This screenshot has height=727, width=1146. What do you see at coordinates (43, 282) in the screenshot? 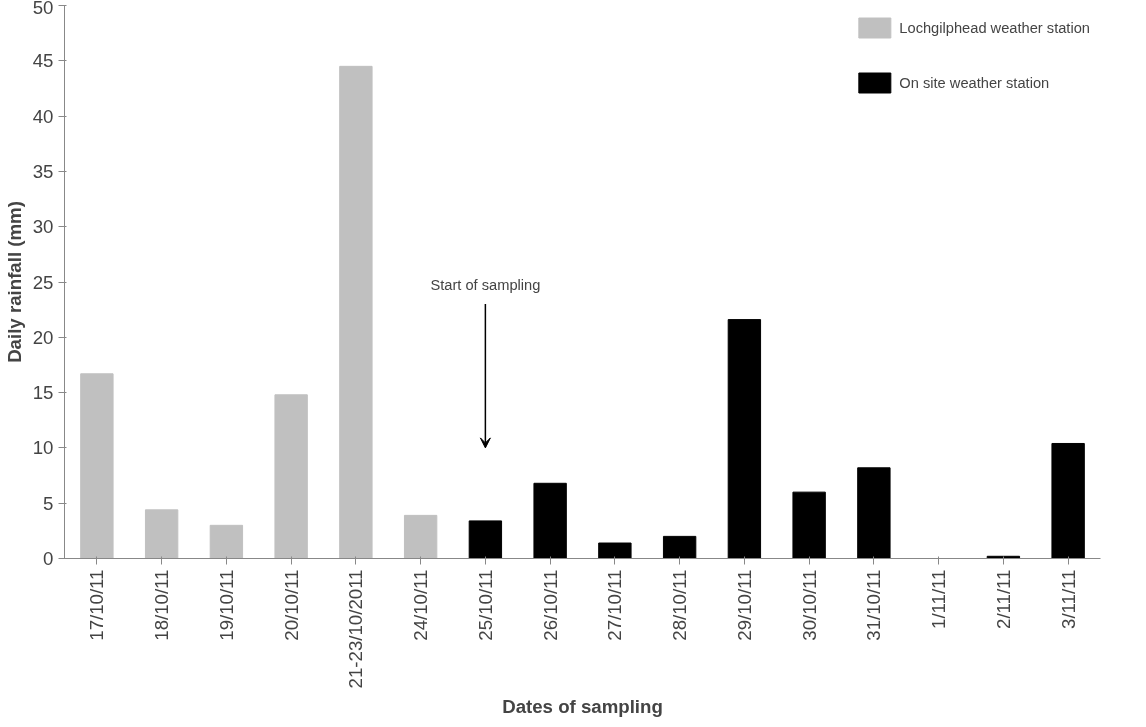
I see `y-tick-label: 25` at bounding box center [43, 282].